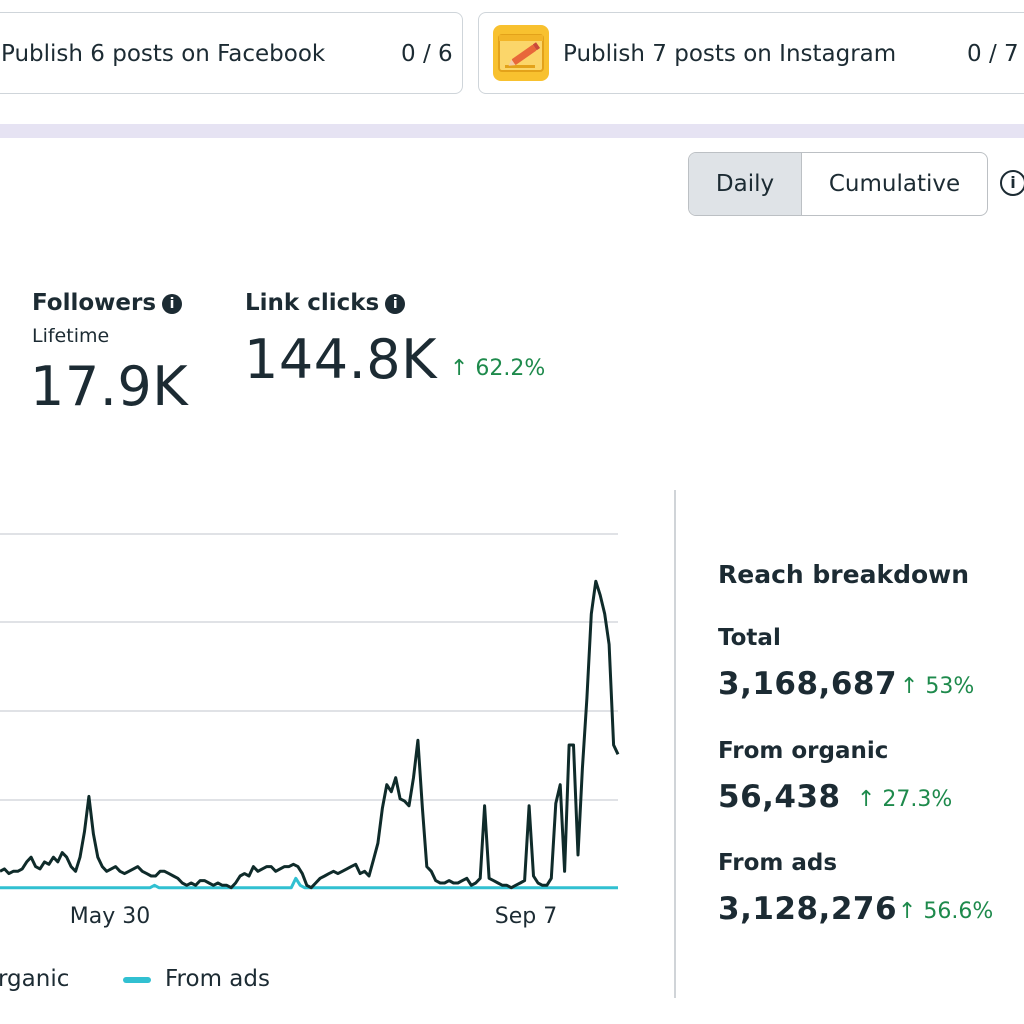 Image resolution: width=1024 pixels, height=1024 pixels. What do you see at coordinates (341, 359) in the screenshot?
I see `link-clicks-value: 144.8K` at bounding box center [341, 359].